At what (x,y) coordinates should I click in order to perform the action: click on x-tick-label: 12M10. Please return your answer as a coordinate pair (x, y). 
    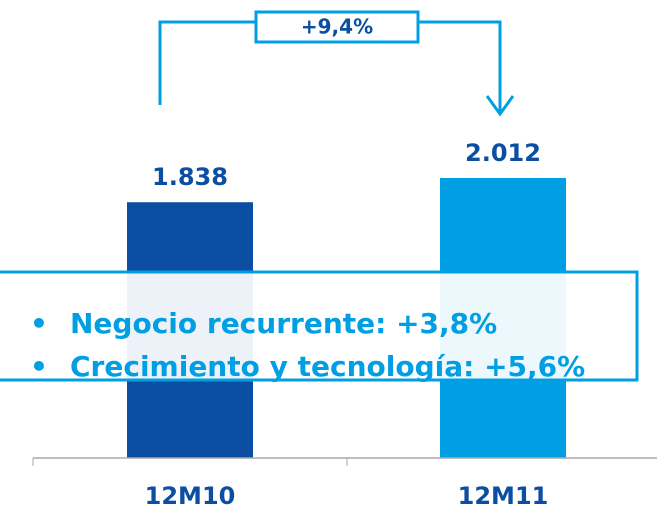
    Looking at the image, I should click on (190, 496).